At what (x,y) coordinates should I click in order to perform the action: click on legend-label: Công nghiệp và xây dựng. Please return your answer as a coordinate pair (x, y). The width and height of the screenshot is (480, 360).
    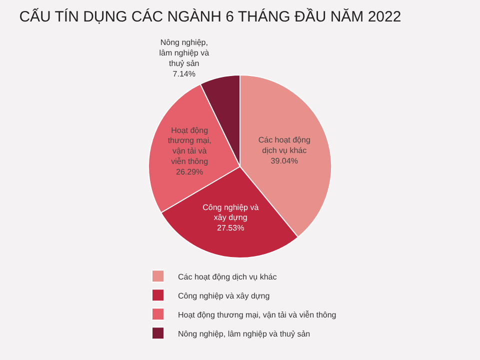
    Looking at the image, I should click on (224, 295).